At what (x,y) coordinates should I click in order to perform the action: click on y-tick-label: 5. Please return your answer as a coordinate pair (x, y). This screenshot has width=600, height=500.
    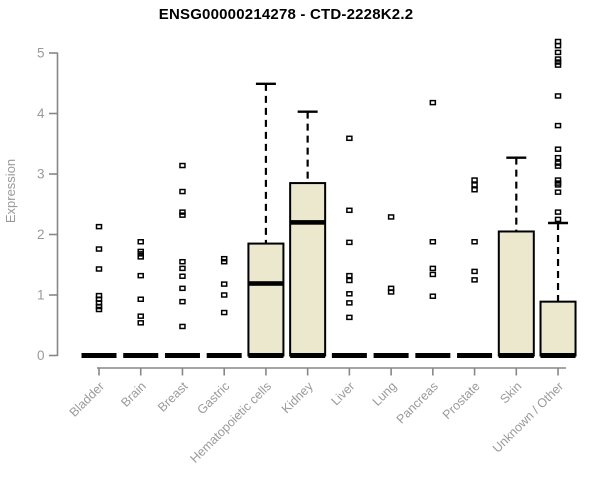
    Looking at the image, I should click on (41, 53).